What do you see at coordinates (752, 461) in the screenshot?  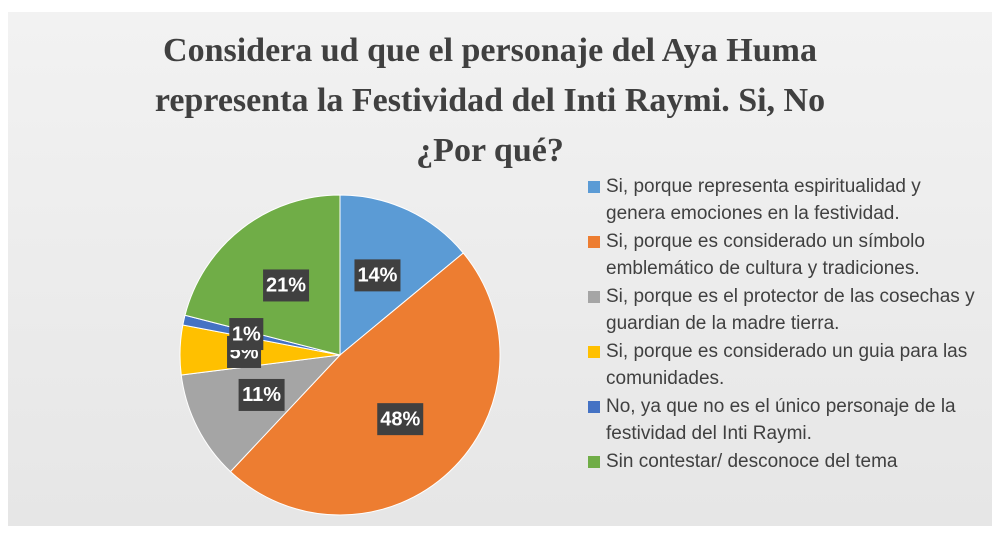 I see `legend-label: Sin contestar/ desconoce del tema` at bounding box center [752, 461].